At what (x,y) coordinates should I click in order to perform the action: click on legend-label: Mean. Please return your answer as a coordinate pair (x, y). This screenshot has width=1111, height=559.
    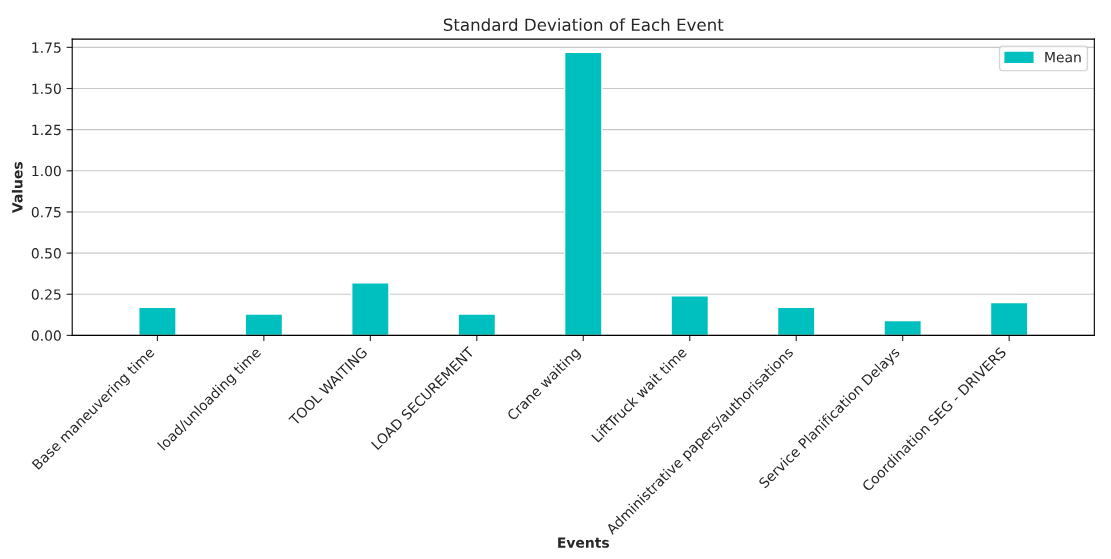
    Looking at the image, I should click on (1063, 57).